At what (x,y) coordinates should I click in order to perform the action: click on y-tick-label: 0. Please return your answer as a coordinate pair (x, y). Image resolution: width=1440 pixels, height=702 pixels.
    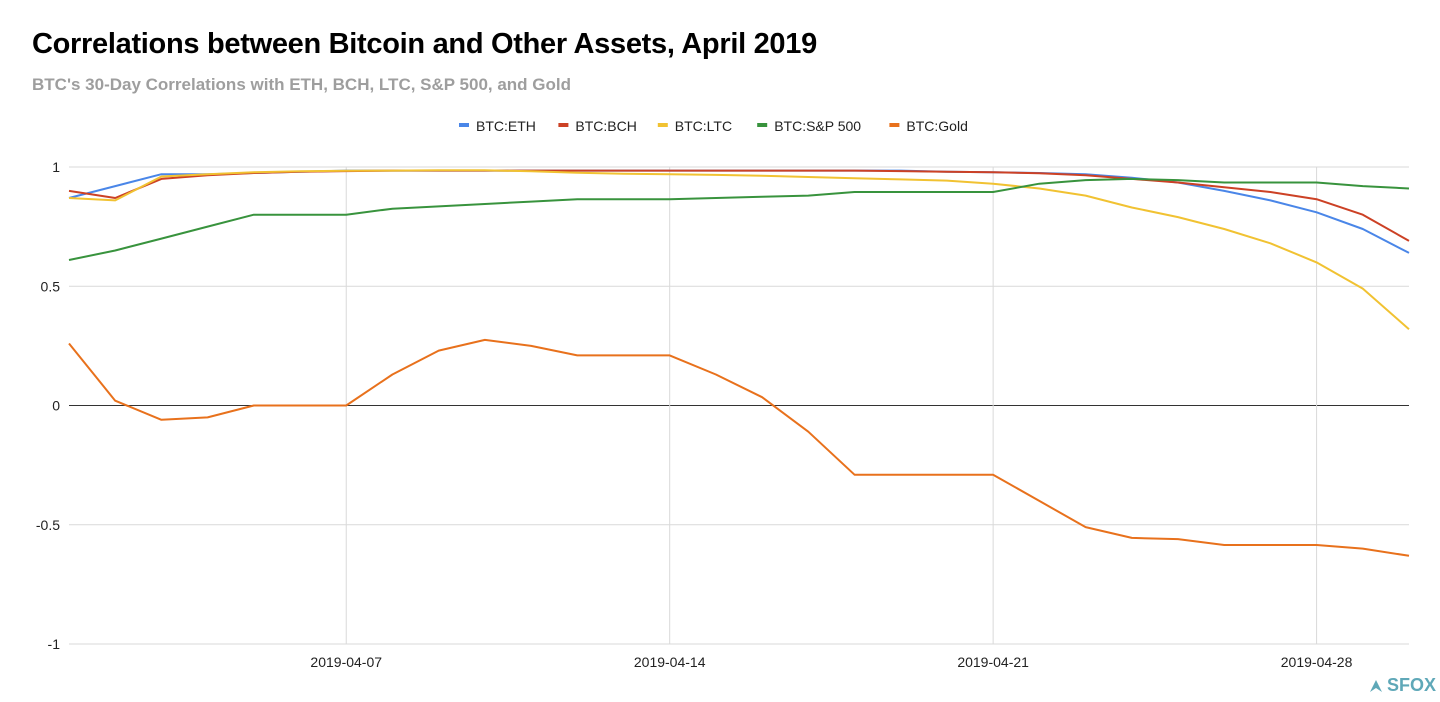
    Looking at the image, I should click on (56, 406).